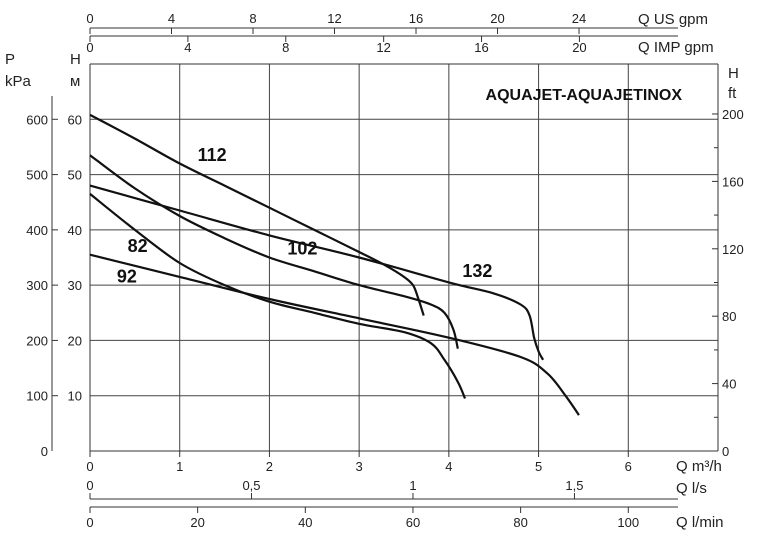 Image resolution: width=768 pixels, height=550 pixels. I want to click on chart-title: AQUAJET-AQUAJETINOX, so click(584, 95).